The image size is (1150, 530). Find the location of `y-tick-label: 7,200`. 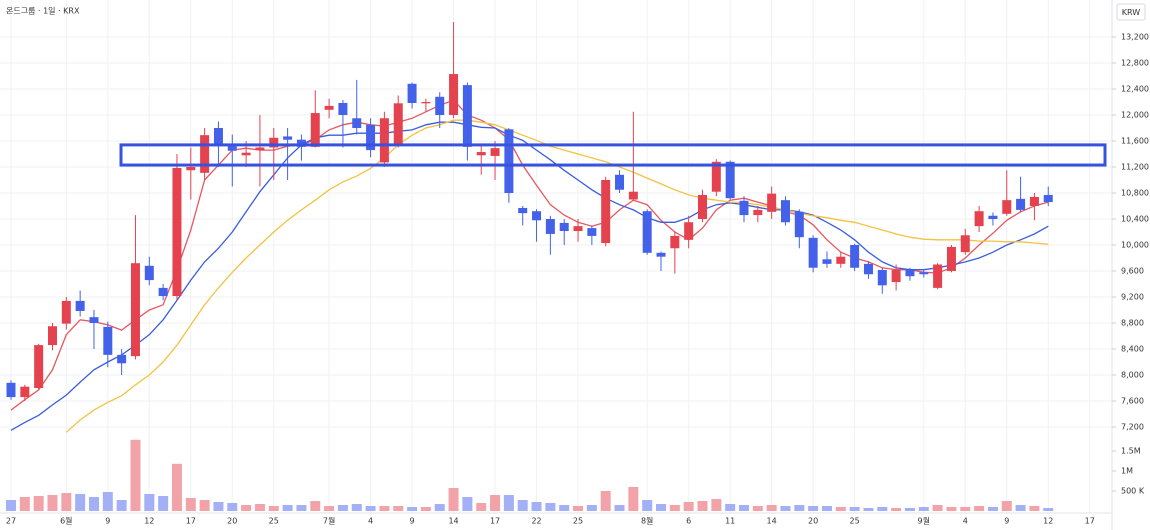

y-tick-label: 7,200 is located at coordinates (1132, 427).